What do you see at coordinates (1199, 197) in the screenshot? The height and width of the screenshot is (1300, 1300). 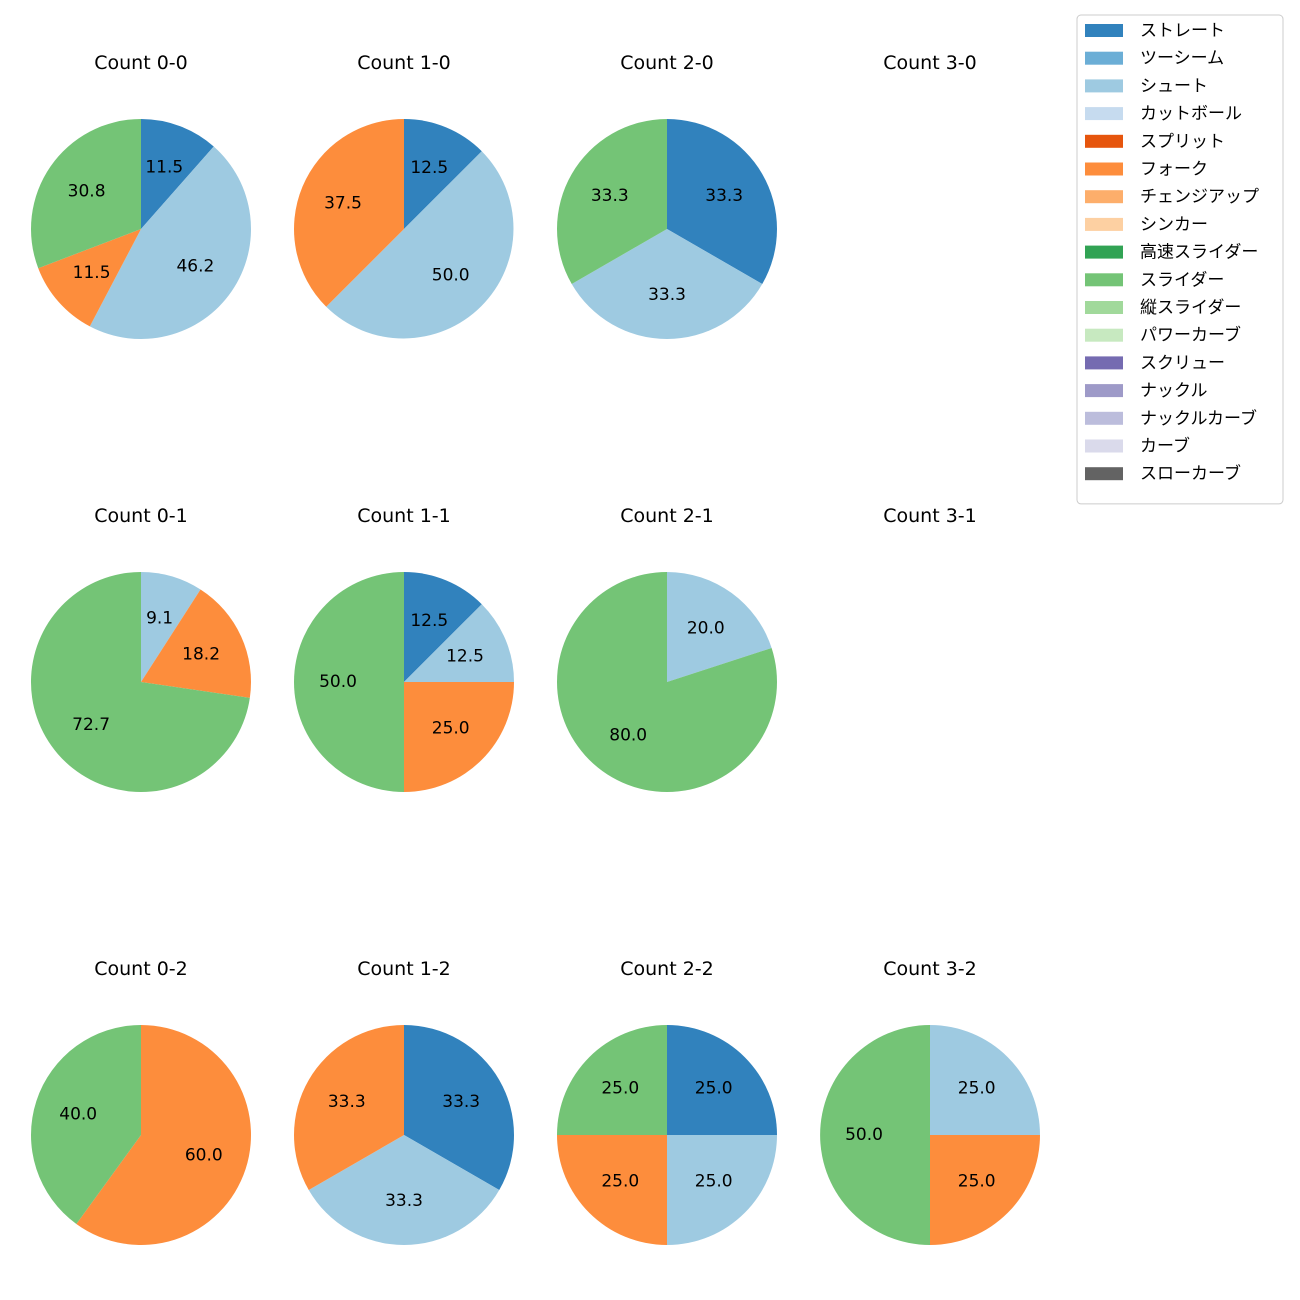 I see `legend-label: チェンジアップ` at bounding box center [1199, 197].